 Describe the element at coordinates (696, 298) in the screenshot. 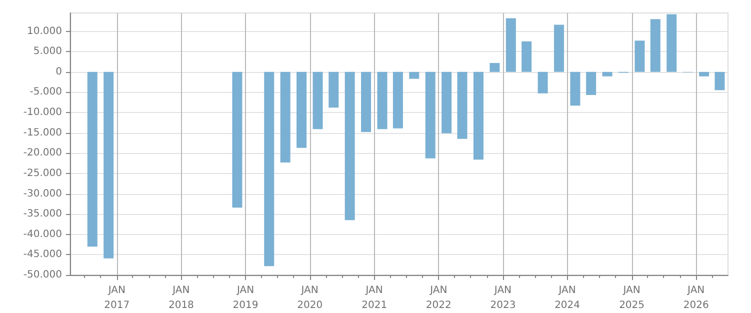

I see `x-tick-label: JAN 2026` at that location.